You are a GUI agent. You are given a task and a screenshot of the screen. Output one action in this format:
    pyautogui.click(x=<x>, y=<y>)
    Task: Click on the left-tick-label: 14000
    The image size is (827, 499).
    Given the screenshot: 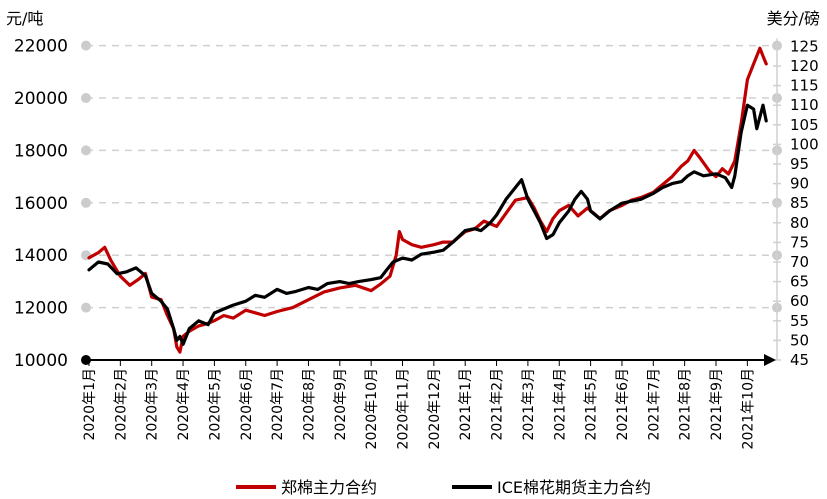 What is the action you would take?
    pyautogui.click(x=41, y=256)
    